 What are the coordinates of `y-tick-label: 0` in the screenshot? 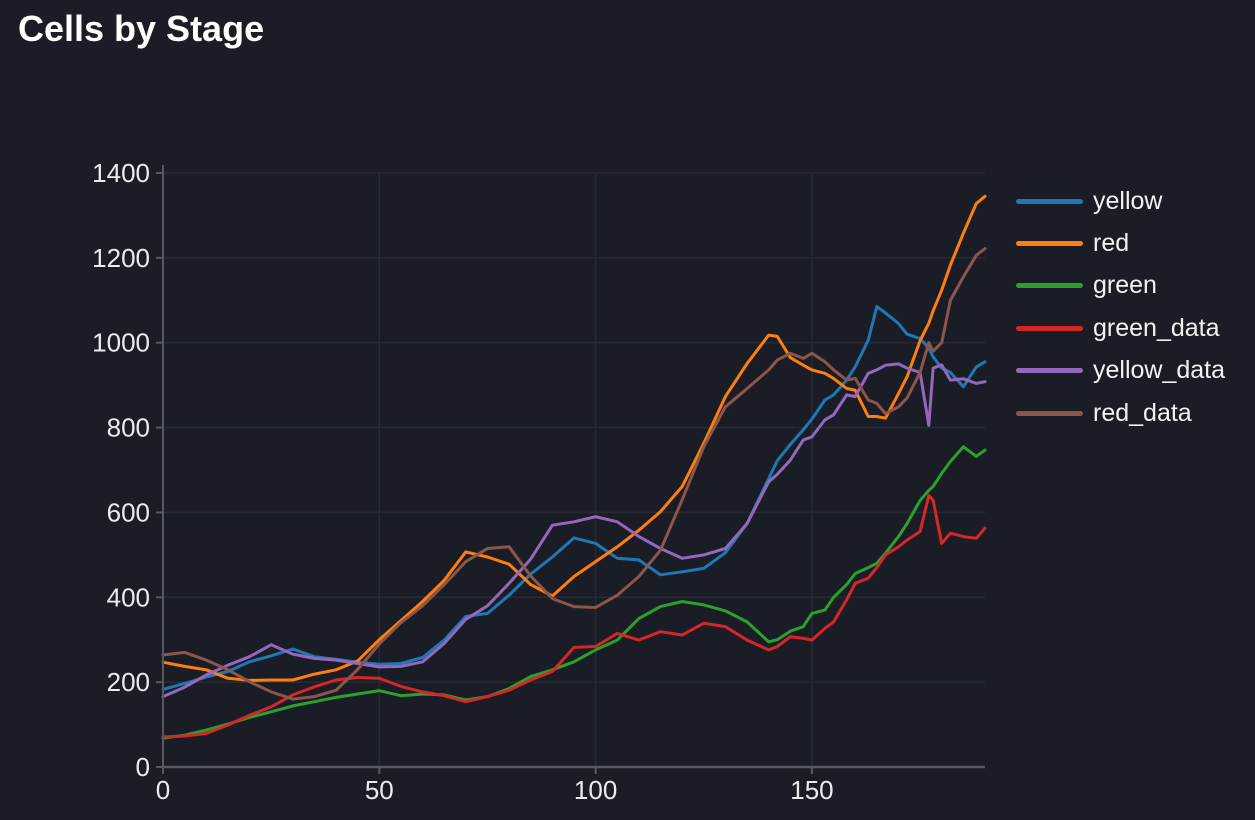 It's located at (143, 767).